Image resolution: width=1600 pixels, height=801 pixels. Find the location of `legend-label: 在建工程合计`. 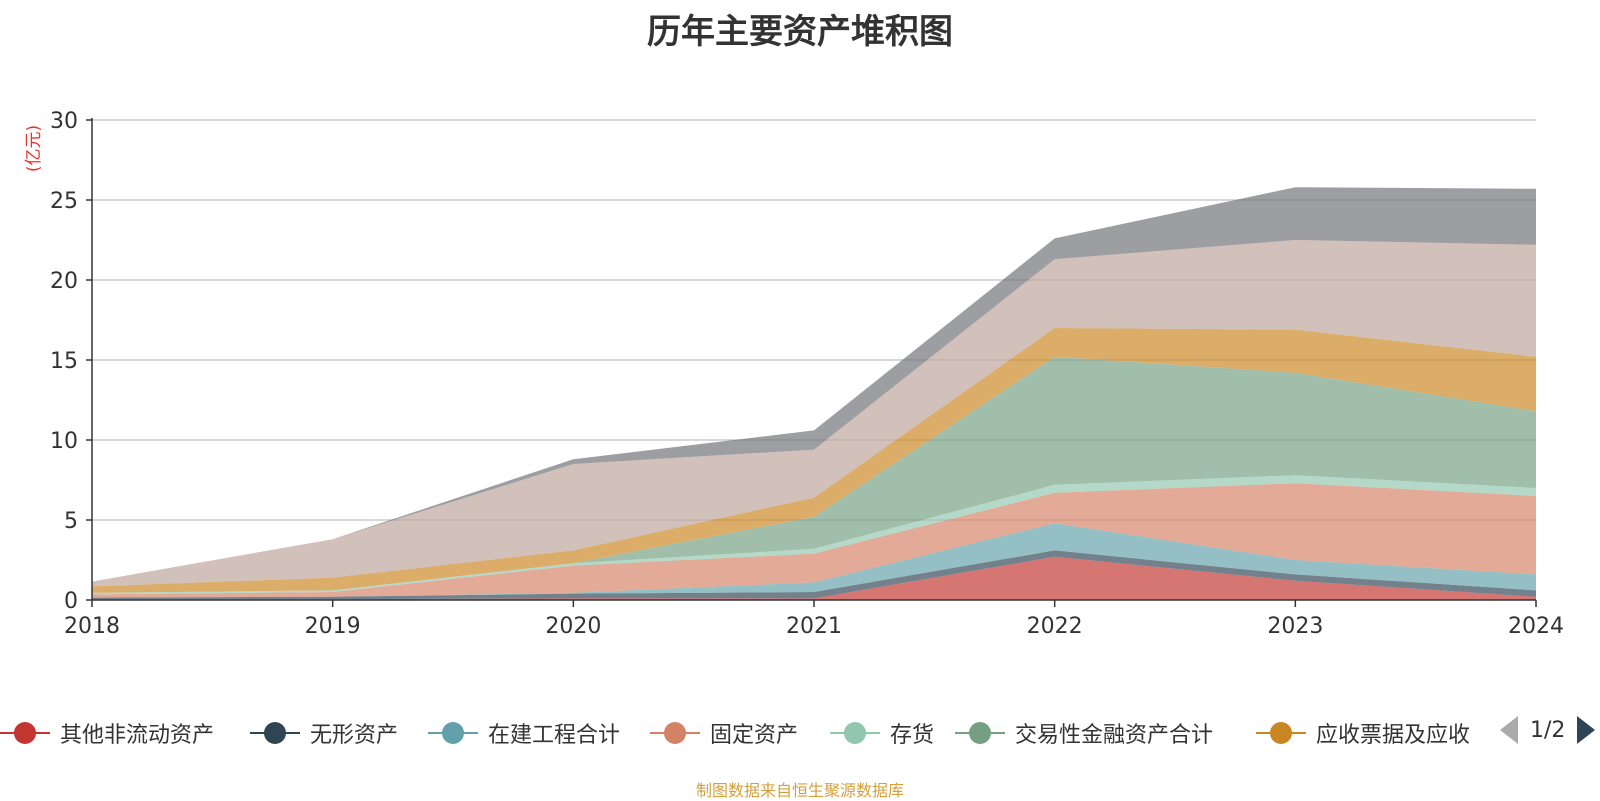

legend-label: 在建工程合计 is located at coordinates (554, 735).